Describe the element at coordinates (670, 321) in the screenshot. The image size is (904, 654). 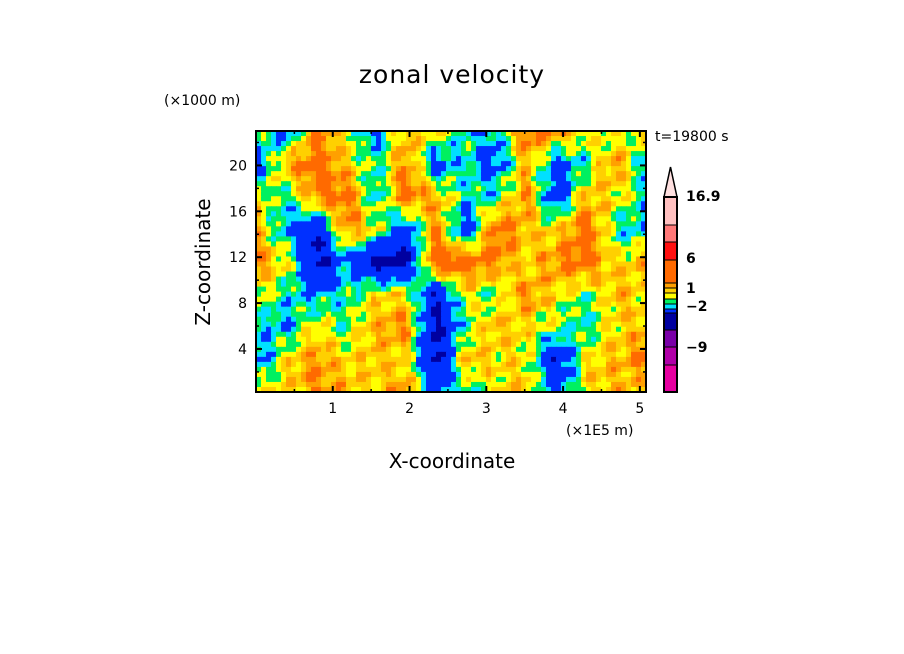
I see `colorbar-band` at that location.